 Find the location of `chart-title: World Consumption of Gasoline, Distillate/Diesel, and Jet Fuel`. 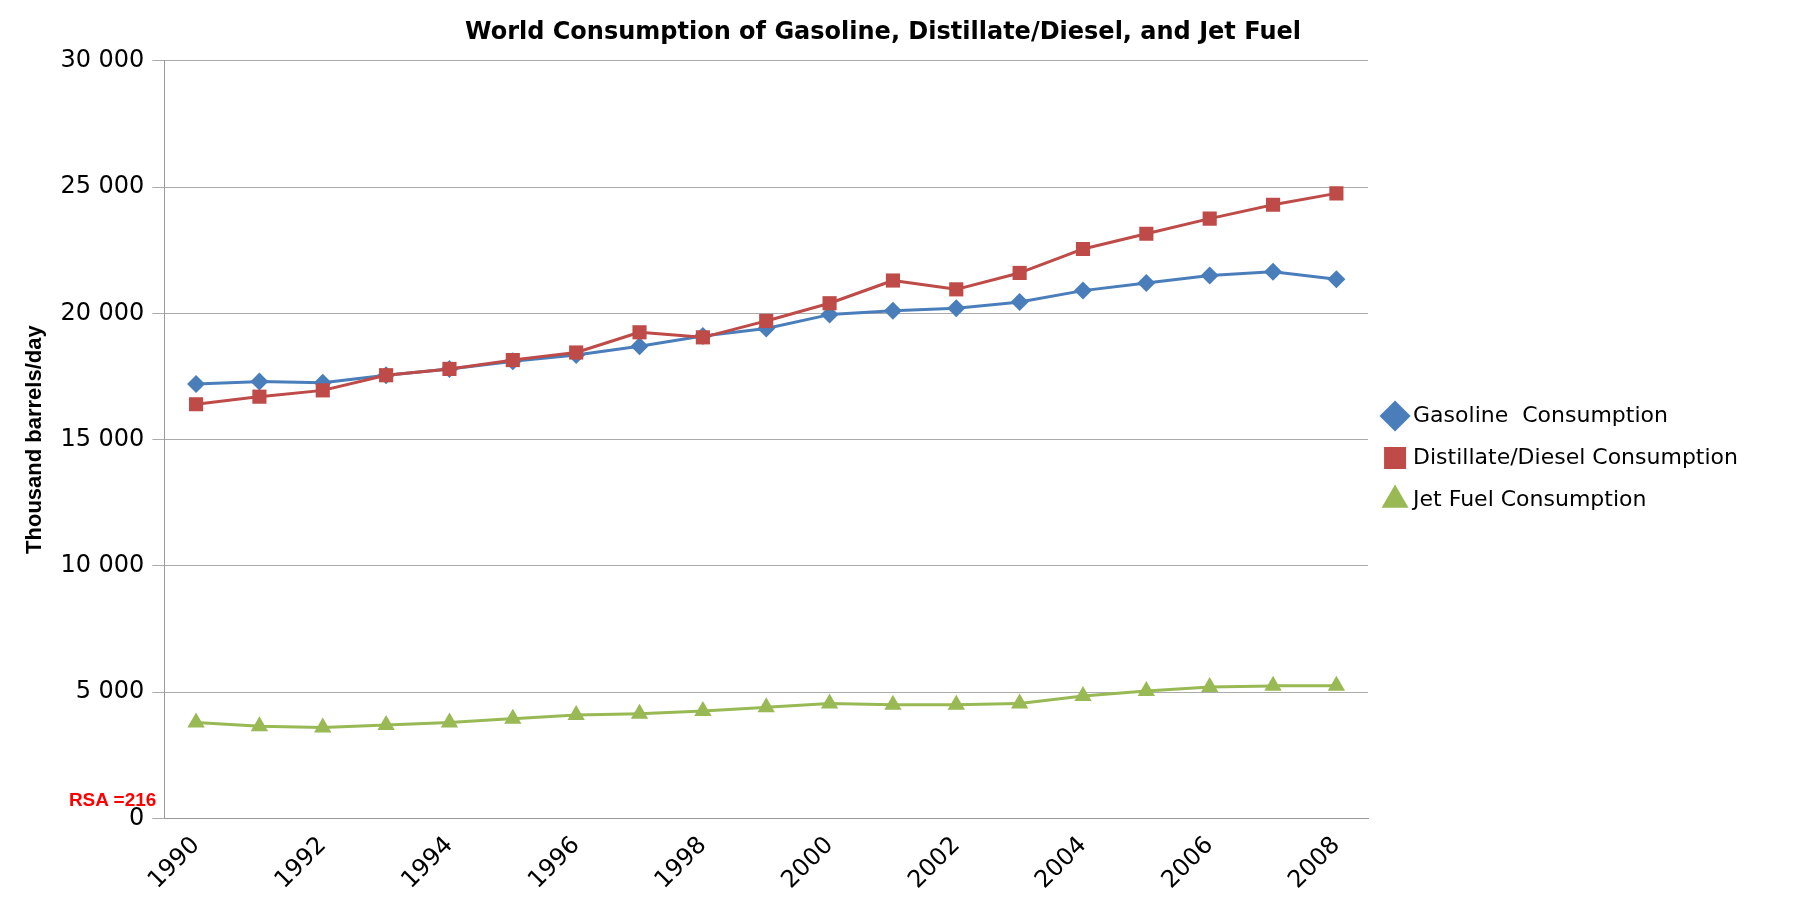

chart-title: World Consumption of Gasoline, Distillate/Diesel, and Jet Fuel is located at coordinates (883, 30).